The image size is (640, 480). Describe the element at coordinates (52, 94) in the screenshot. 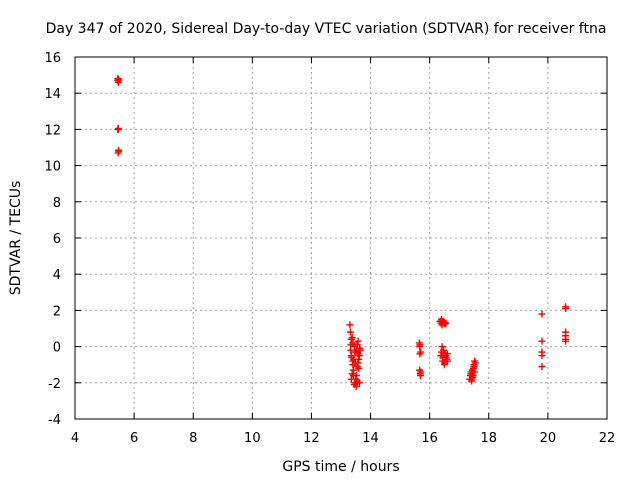

I see `y-tick-label: 14` at that location.